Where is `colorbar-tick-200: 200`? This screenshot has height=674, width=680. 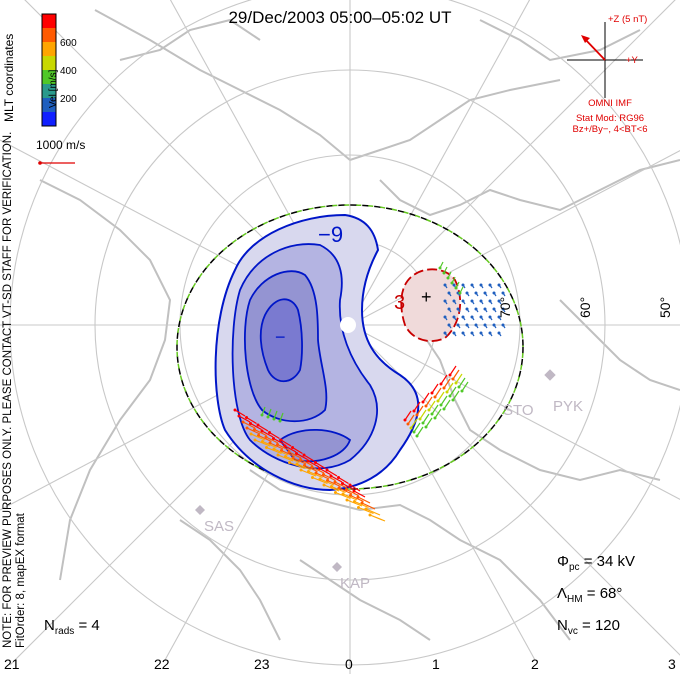 colorbar-tick-200: 200 is located at coordinates (68, 99).